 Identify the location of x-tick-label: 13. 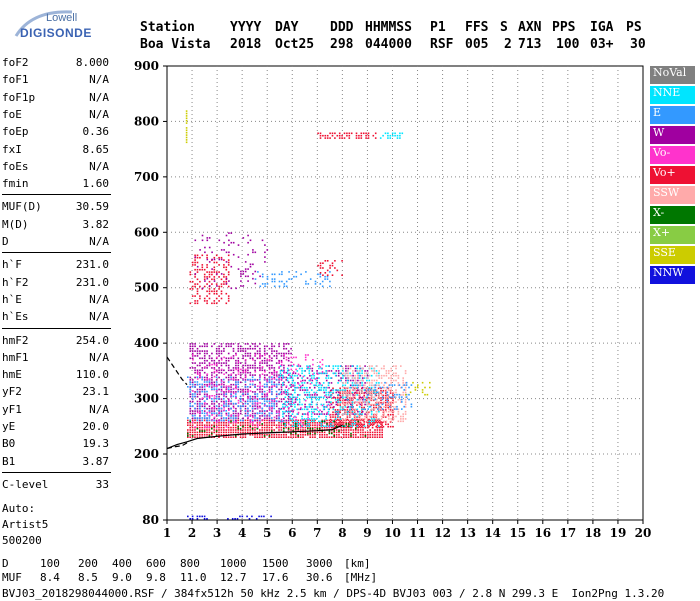
(467, 533).